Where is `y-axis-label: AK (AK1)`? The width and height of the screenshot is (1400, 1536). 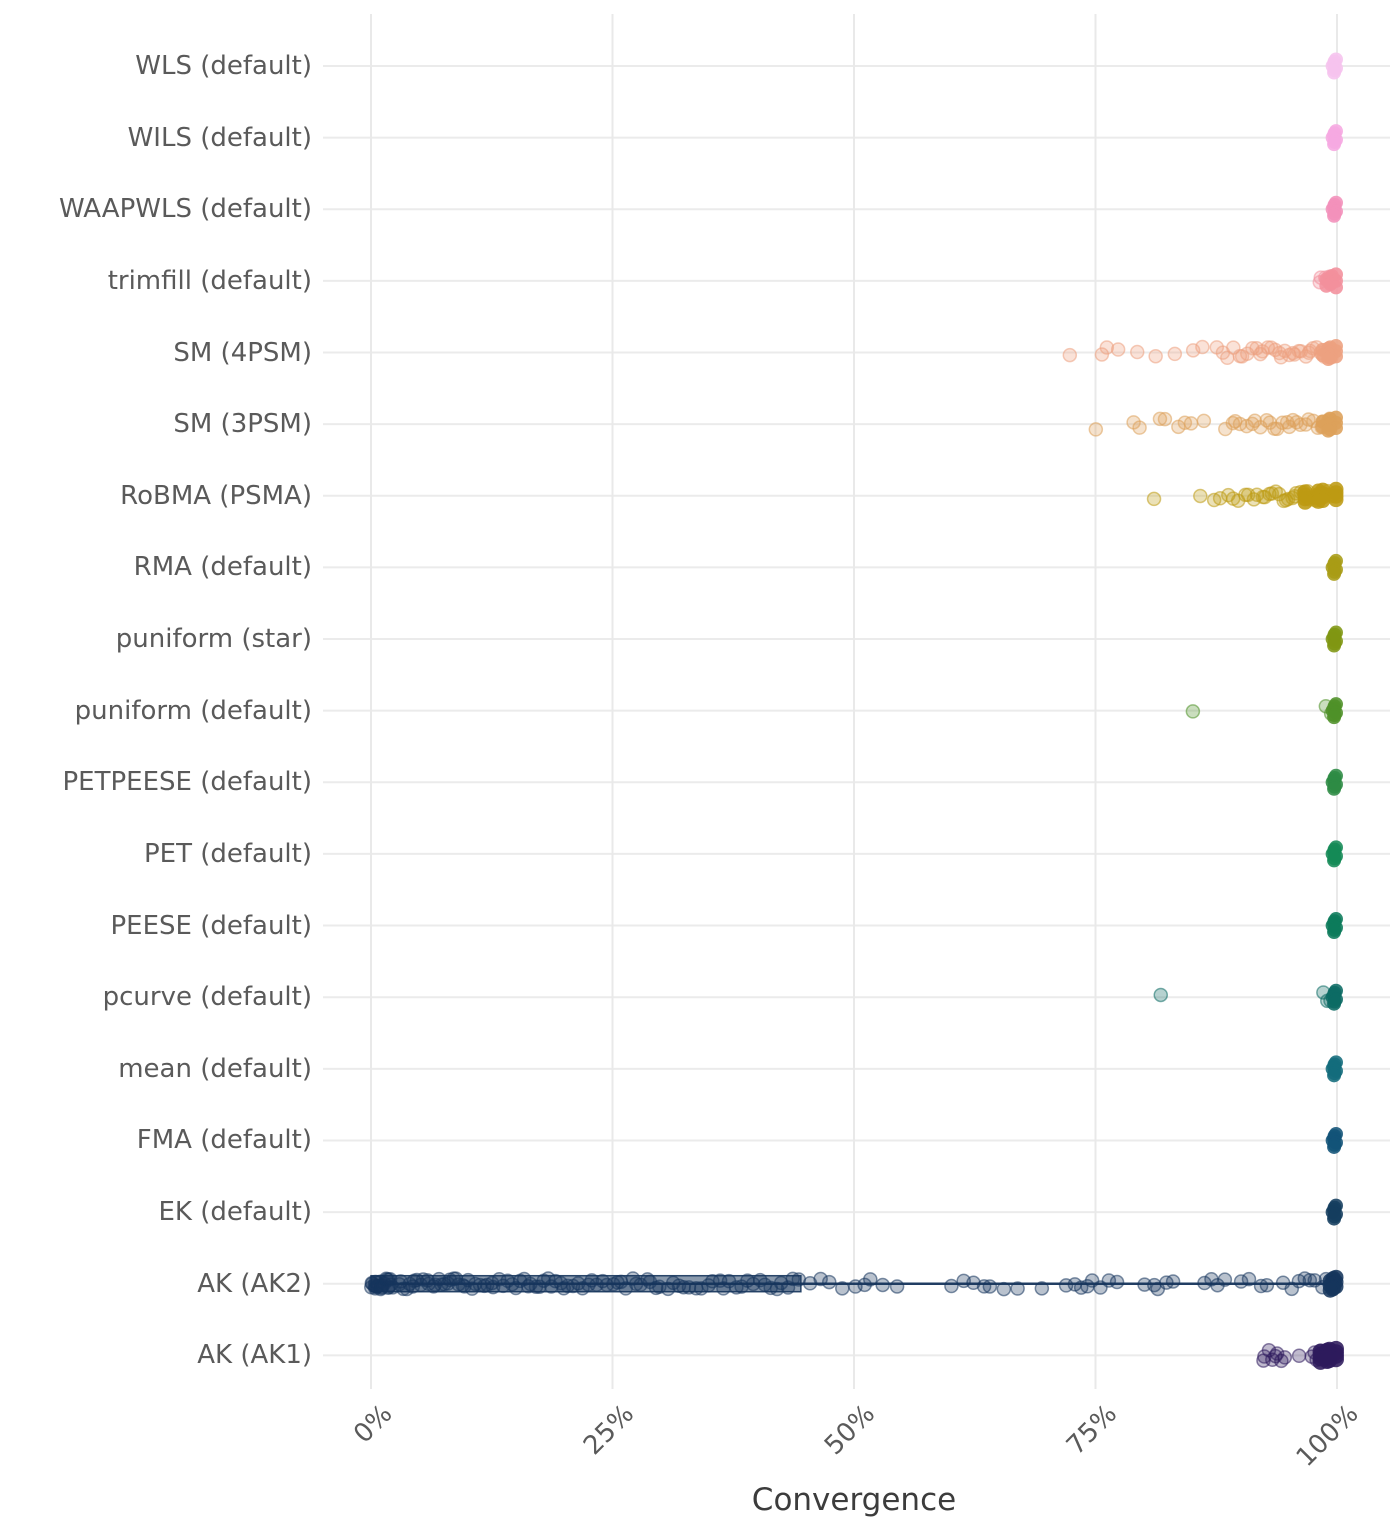 y-axis-label: AK (AK1) is located at coordinates (254, 1355).